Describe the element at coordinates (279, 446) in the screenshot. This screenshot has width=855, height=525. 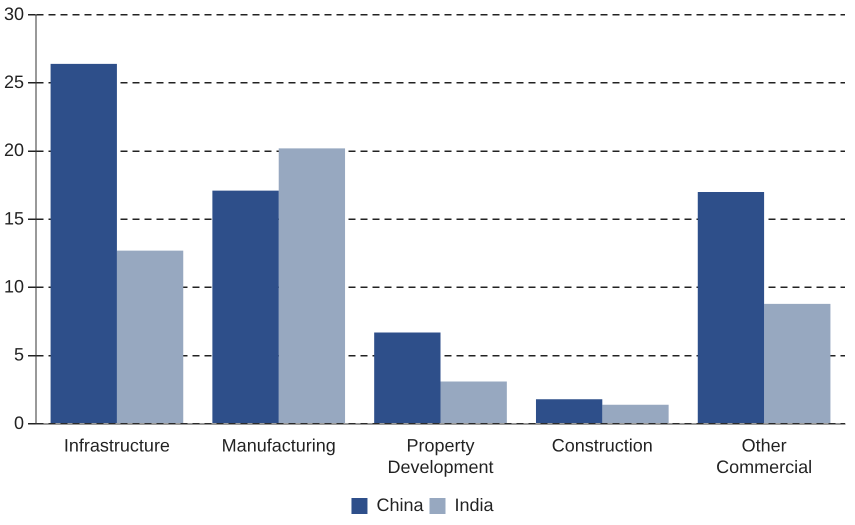
I see `x-tick-label: Manufacturing` at that location.